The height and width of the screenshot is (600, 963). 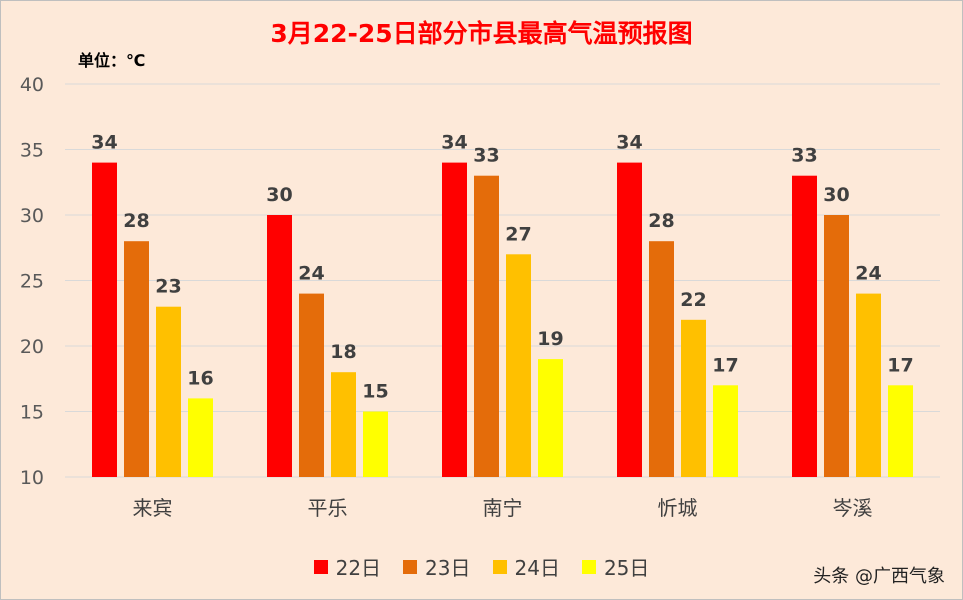 What do you see at coordinates (153, 508) in the screenshot?
I see `x-category-label: 来宾` at bounding box center [153, 508].